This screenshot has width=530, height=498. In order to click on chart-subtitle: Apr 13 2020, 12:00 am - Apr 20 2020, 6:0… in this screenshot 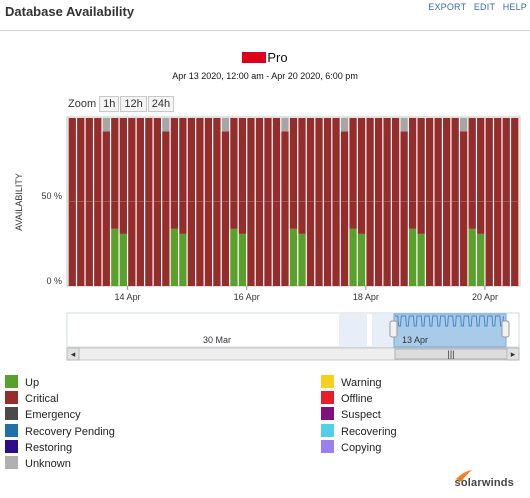, I will do `click(265, 76)`.